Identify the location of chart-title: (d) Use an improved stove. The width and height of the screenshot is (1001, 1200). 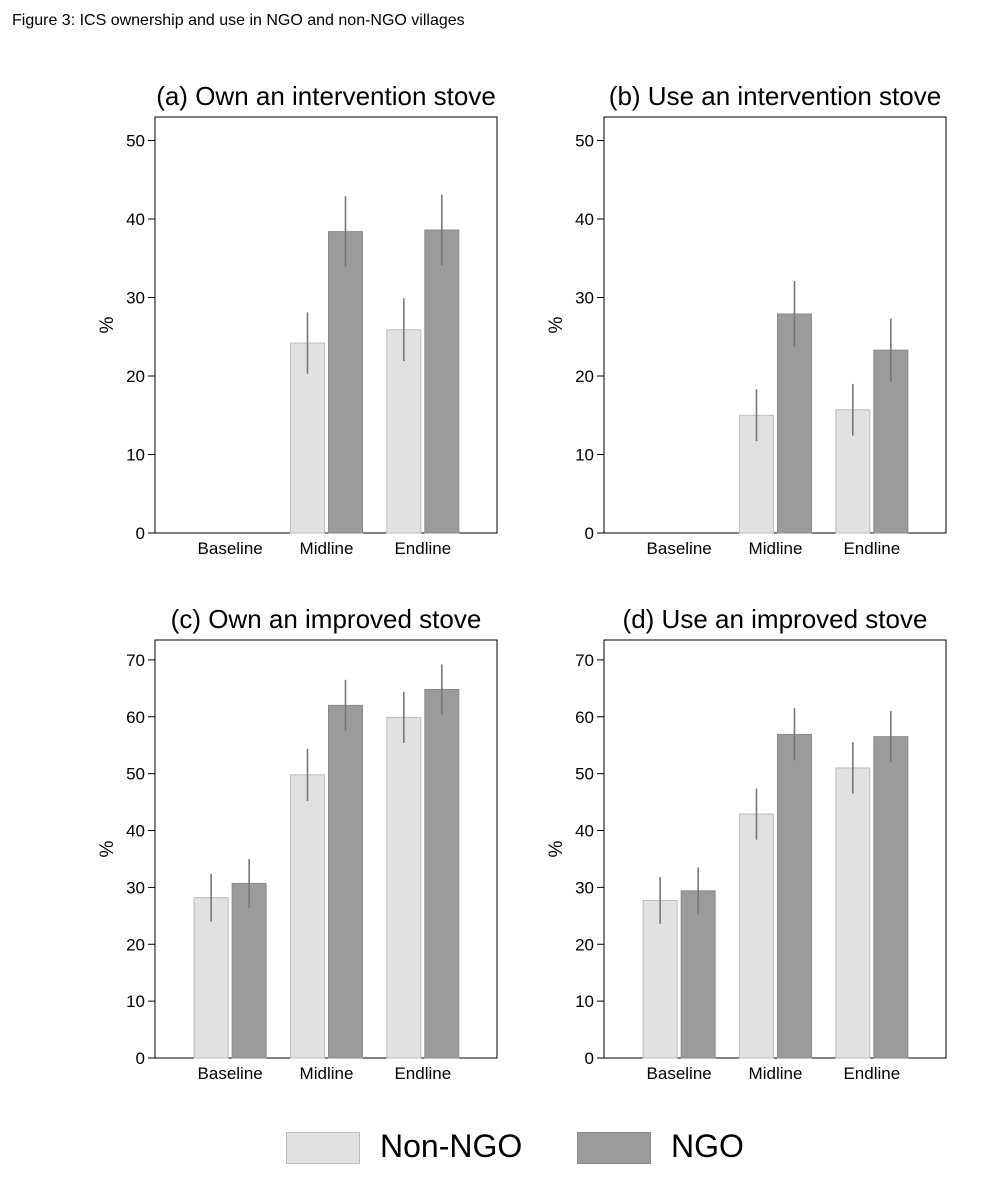
(775, 619).